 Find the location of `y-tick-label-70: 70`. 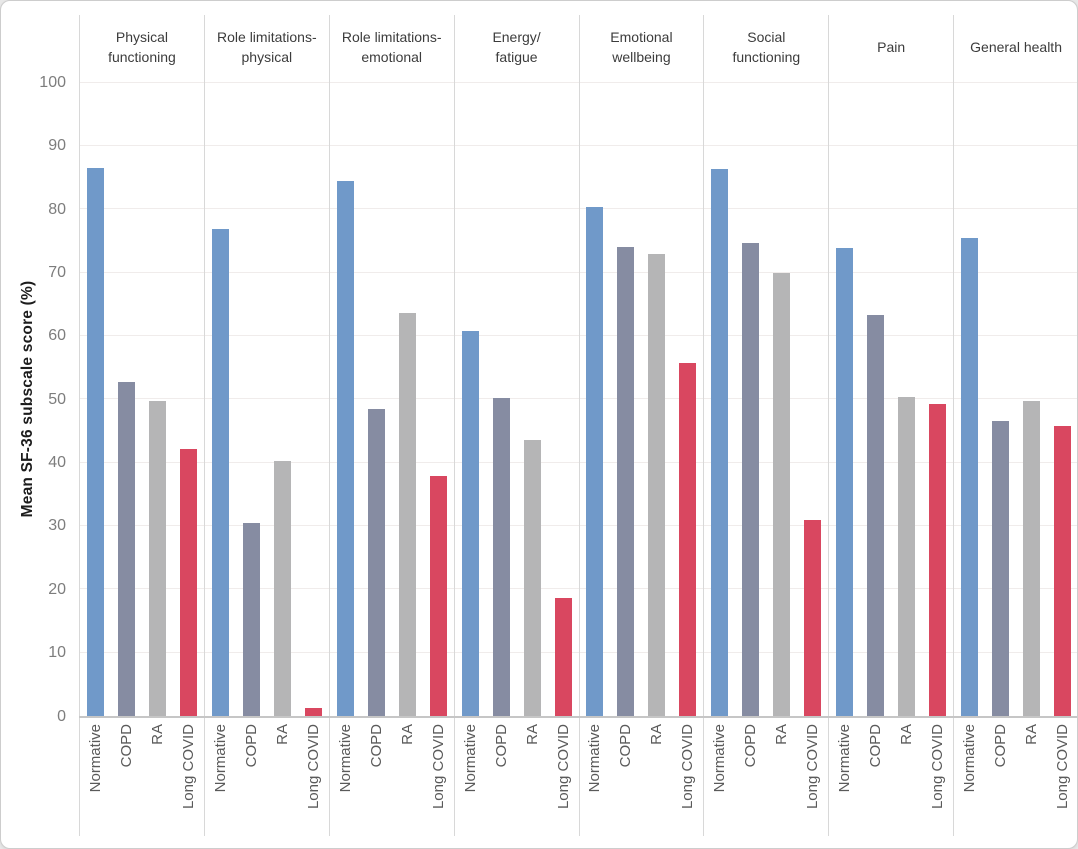

y-tick-label-70: 70 is located at coordinates (57, 273).